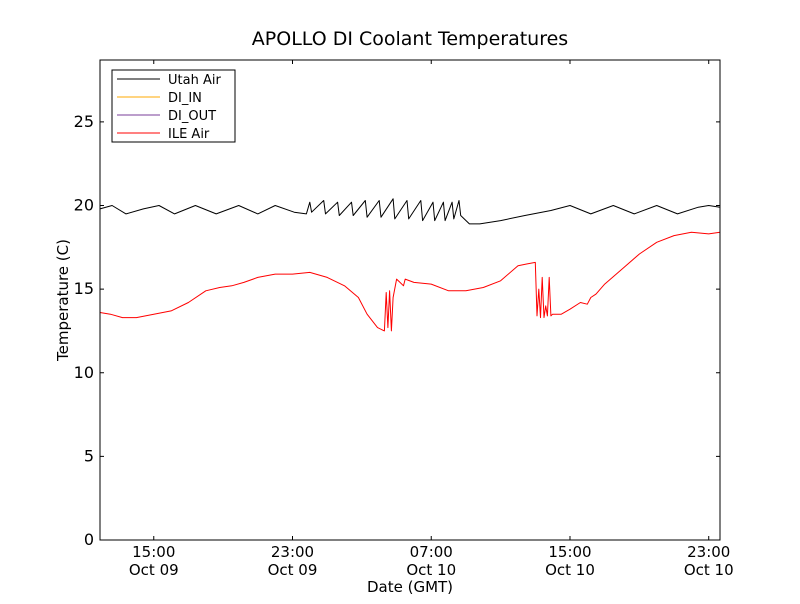  I want to click on legend-entry-label: ILE Air, so click(189, 134).